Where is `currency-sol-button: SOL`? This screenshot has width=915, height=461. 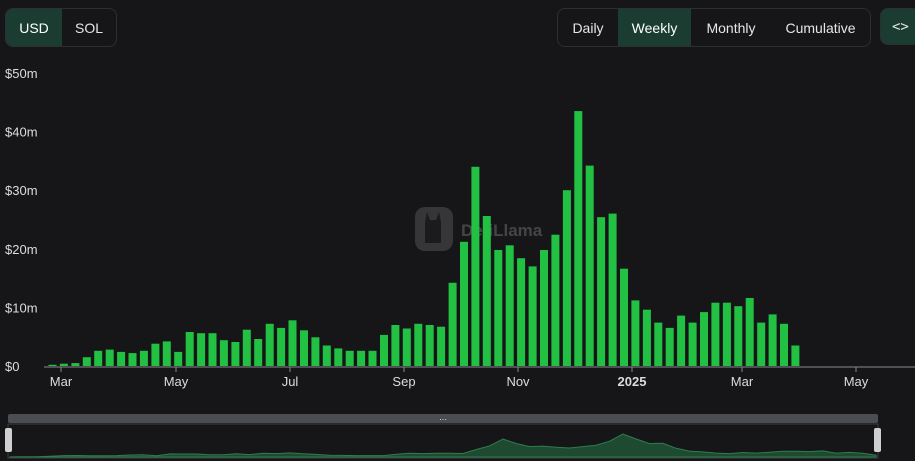 currency-sol-button: SOL is located at coordinates (88, 27).